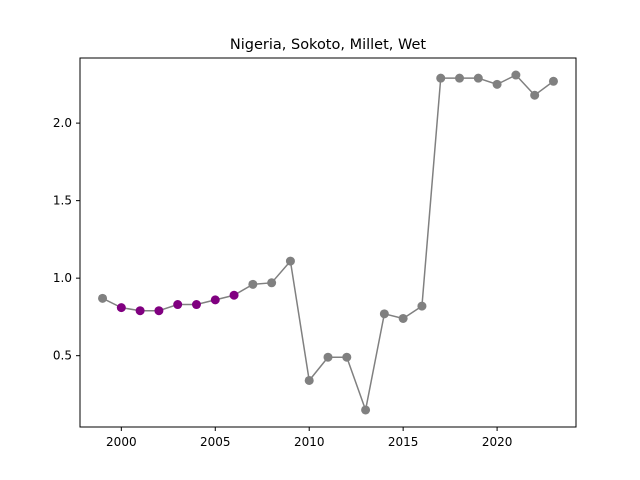 The image size is (640, 480). What do you see at coordinates (121, 442) in the screenshot?
I see `x-tick-label: 2000` at bounding box center [121, 442].